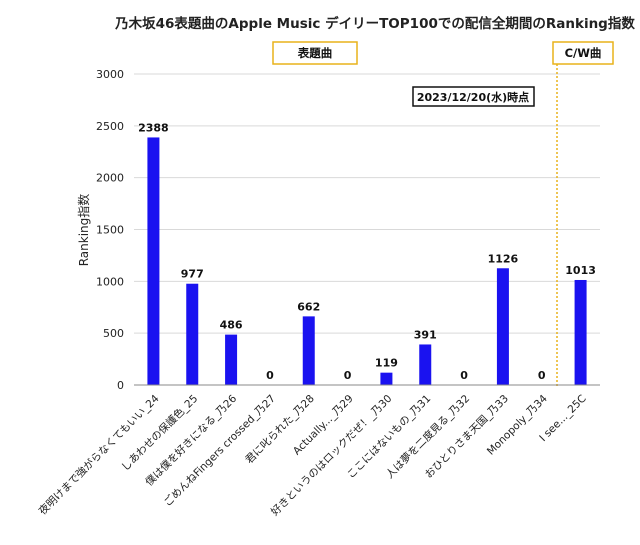 The width and height of the screenshot is (640, 545). I want to click on value-label: 1013, so click(580, 270).